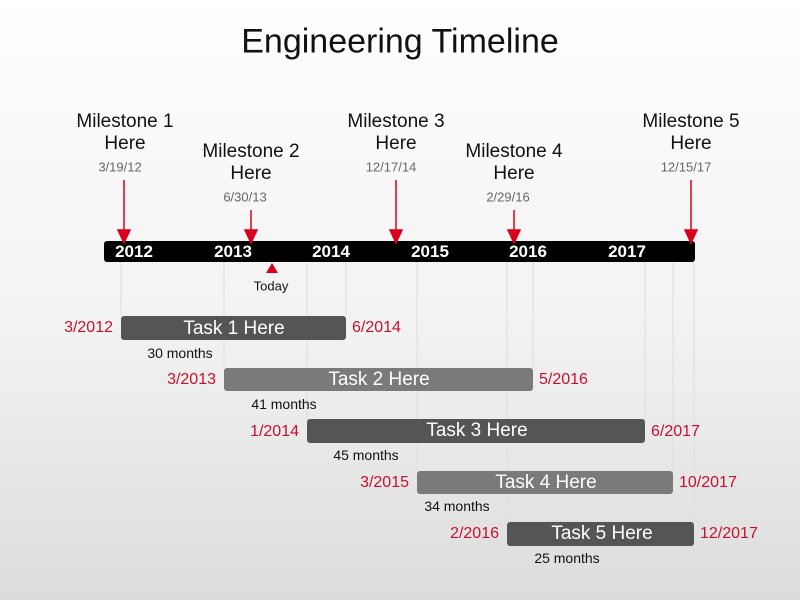 The image size is (800, 600). What do you see at coordinates (88, 327) in the screenshot?
I see `task-start: 3/2012` at bounding box center [88, 327].